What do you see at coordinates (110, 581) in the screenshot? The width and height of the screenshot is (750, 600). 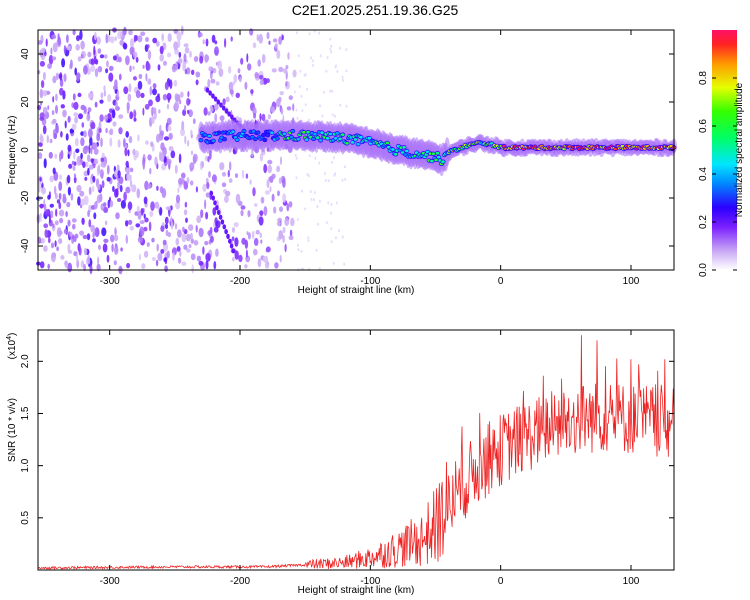 I see `snr-x-tick-label: -300` at bounding box center [110, 581].